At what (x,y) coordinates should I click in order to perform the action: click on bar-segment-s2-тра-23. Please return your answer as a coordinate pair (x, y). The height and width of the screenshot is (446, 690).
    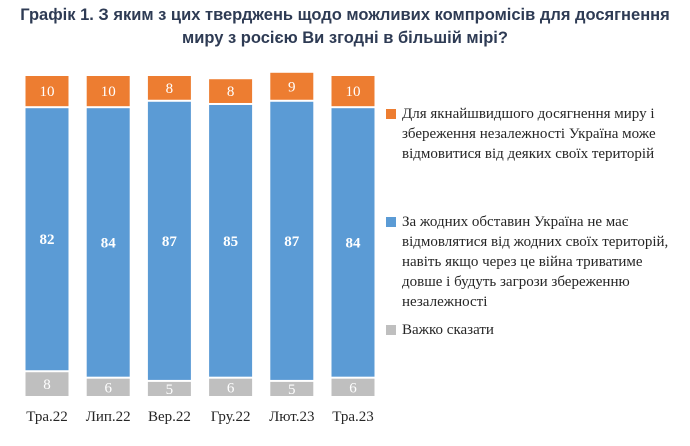
    Looking at the image, I should click on (353, 91).